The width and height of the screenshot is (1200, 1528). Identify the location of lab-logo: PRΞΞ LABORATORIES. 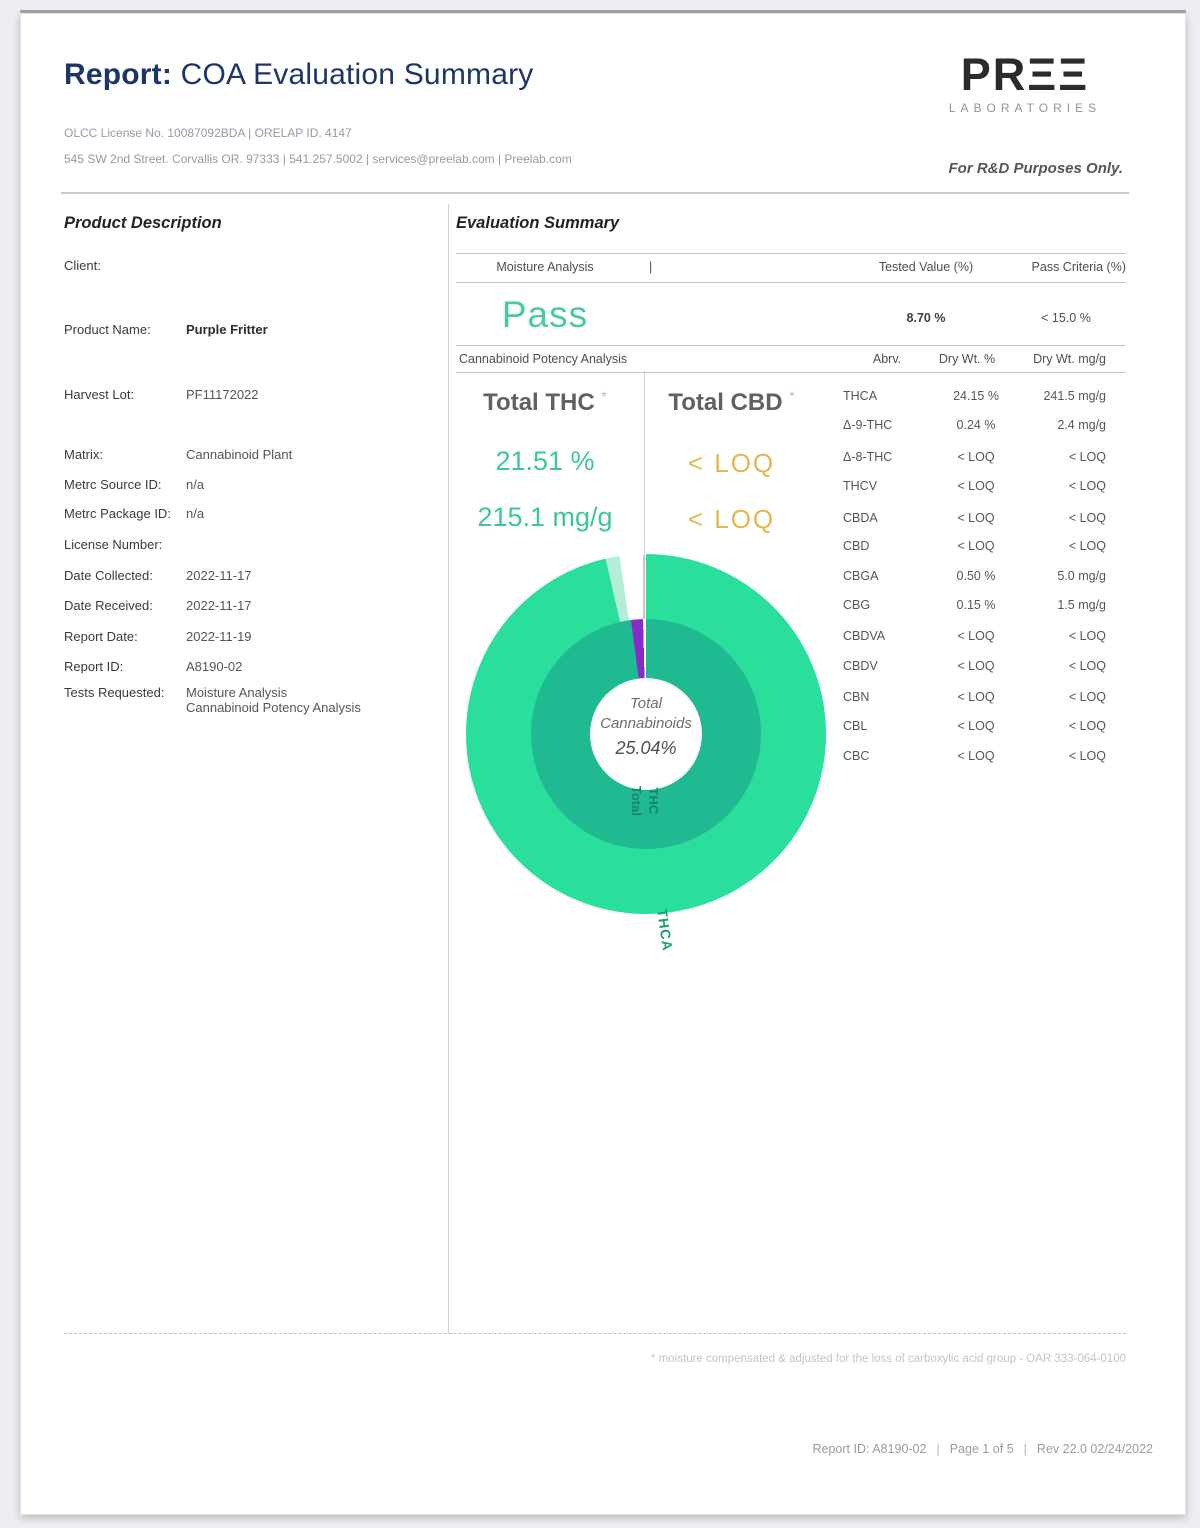
(1025, 83).